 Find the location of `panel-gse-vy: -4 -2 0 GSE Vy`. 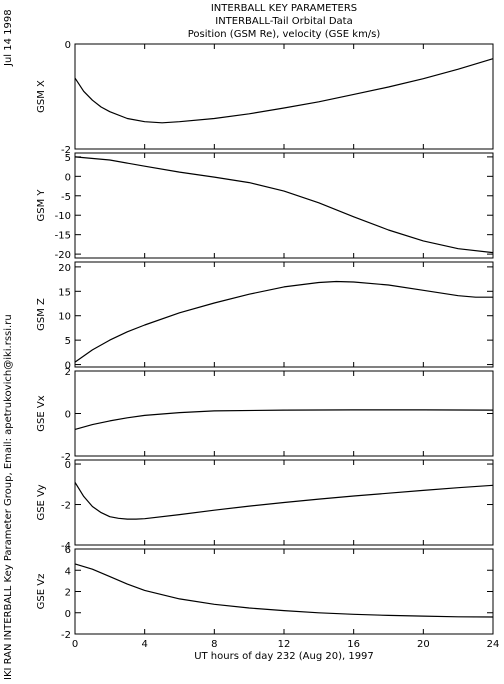

panel-gse-vy: -4 -2 0 GSE Vy is located at coordinates (265, 505).